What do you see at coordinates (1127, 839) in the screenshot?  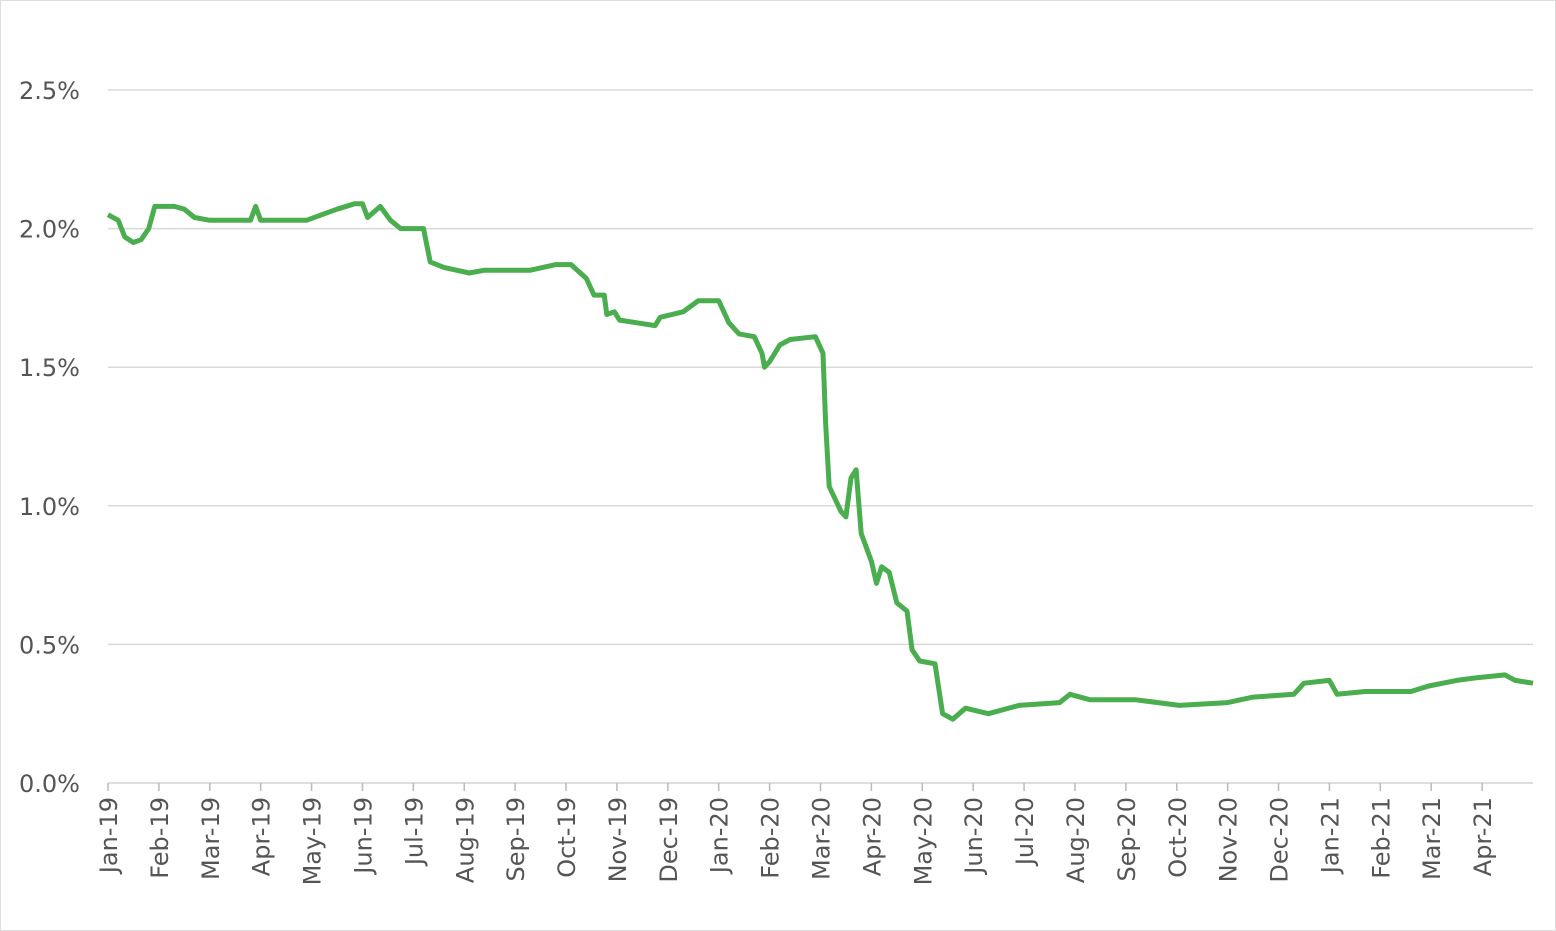 I see `x-tick-label: Sep-20` at bounding box center [1127, 839].